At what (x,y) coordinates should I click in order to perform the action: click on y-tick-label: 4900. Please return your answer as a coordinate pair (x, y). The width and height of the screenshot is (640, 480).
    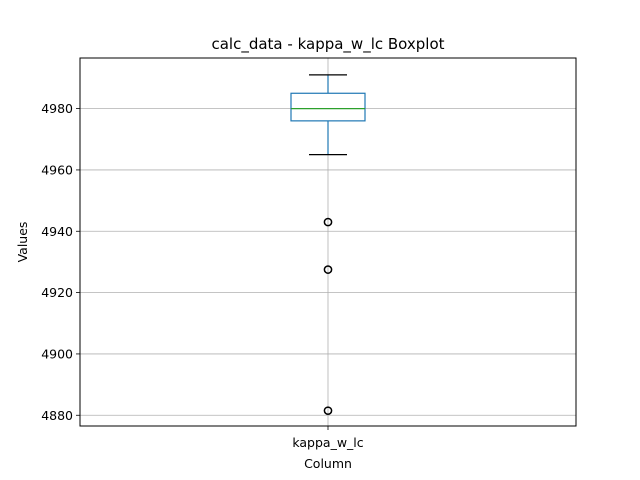
    Looking at the image, I should click on (57, 353).